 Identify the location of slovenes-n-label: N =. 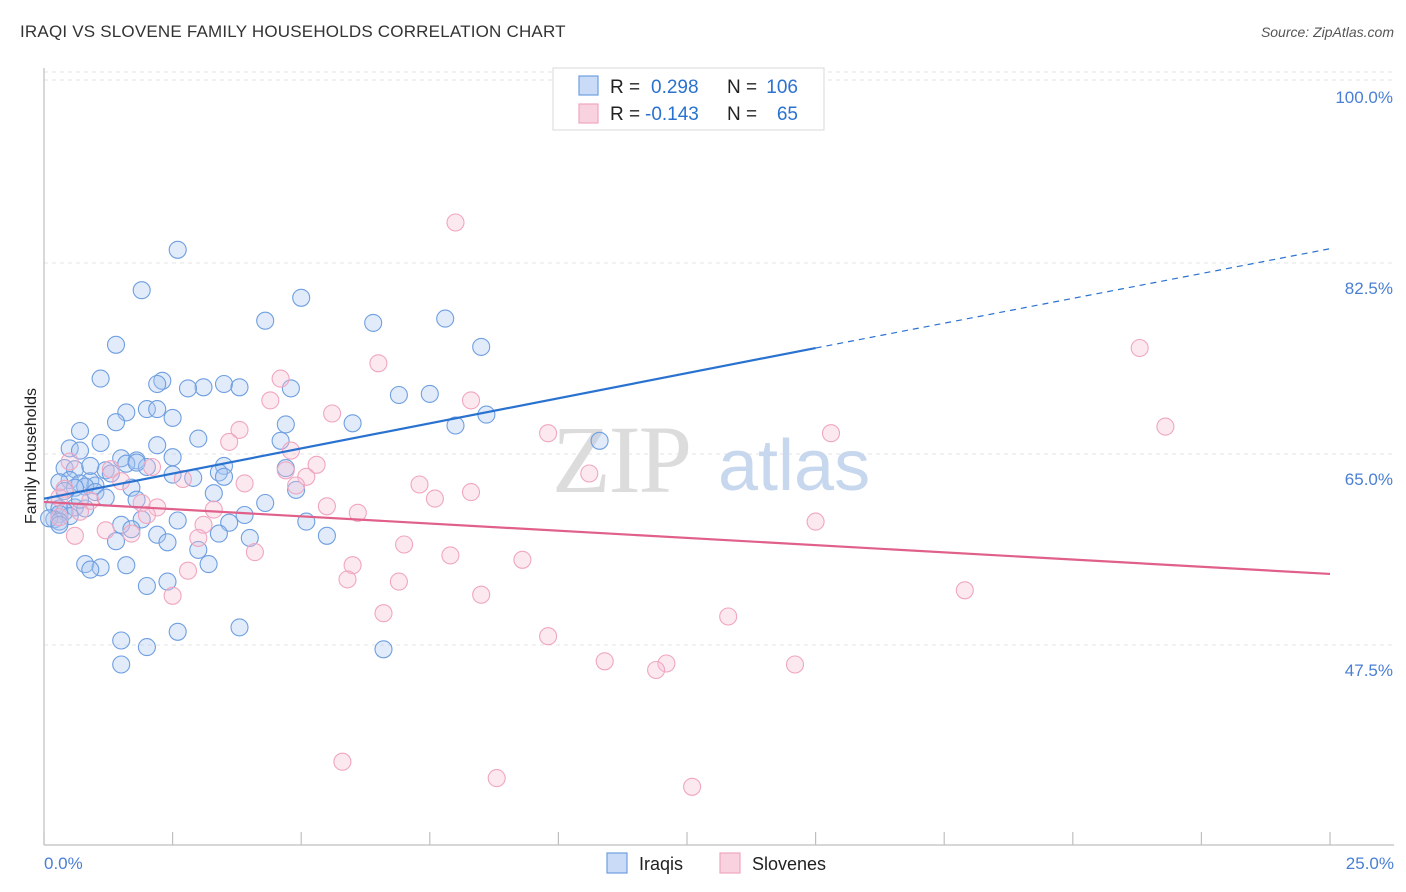
(742, 114).